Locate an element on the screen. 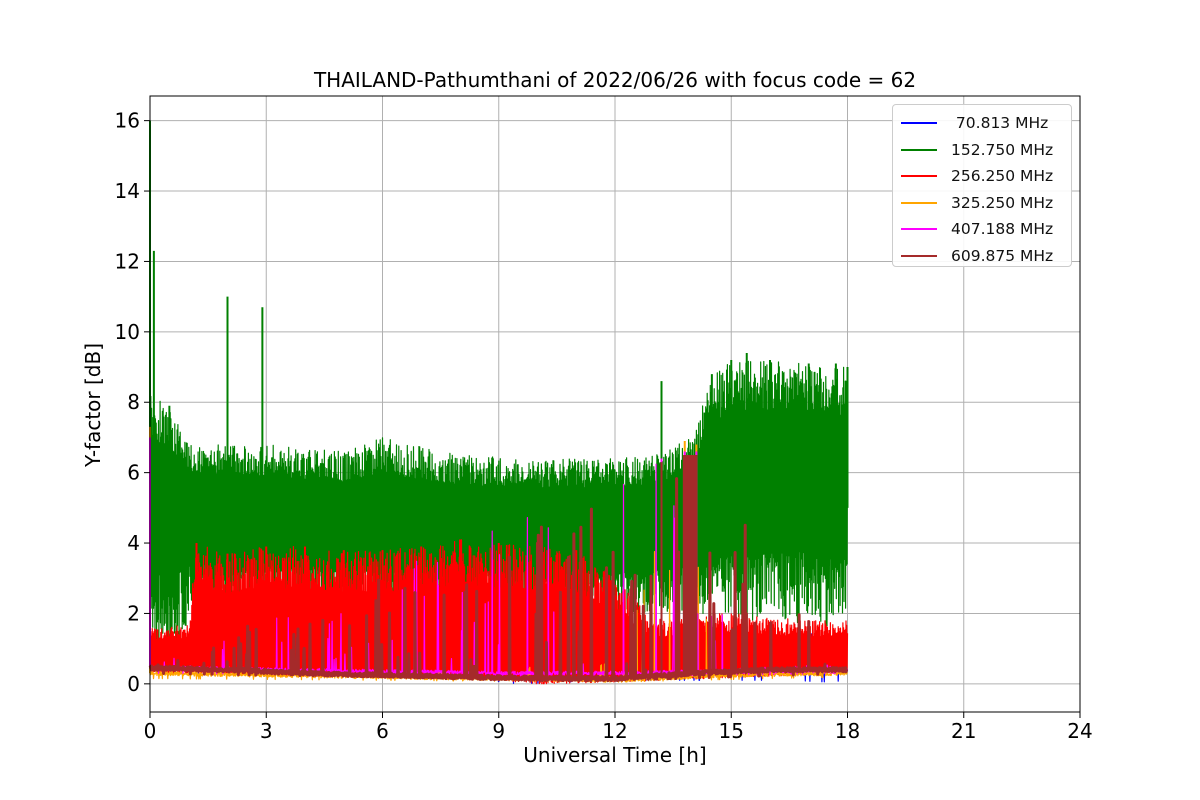 This screenshot has width=1200, height=800. legend-label: 609.875 MHz is located at coordinates (1002, 255).